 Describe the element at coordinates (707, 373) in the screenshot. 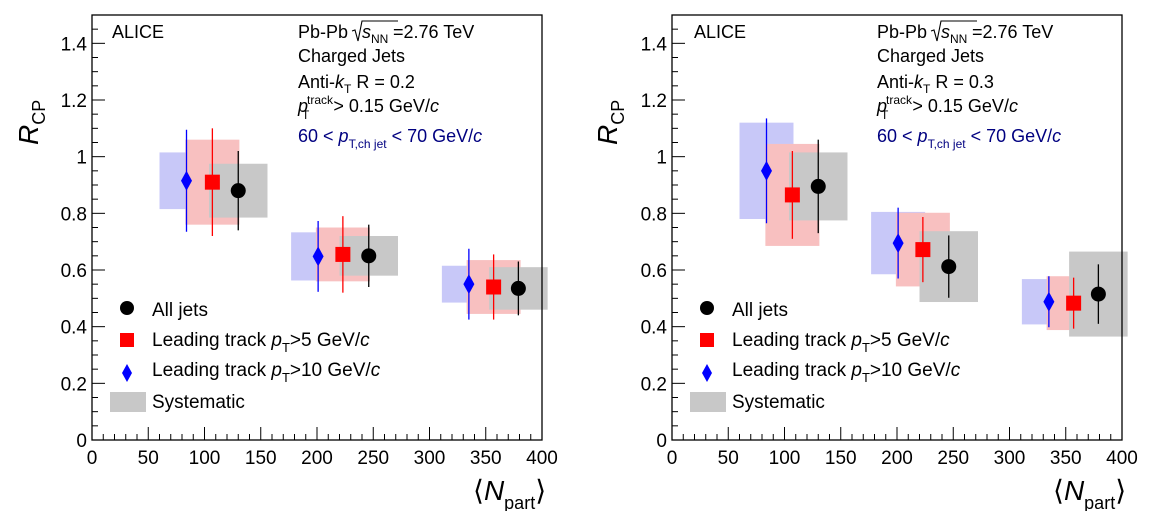

I see `right-legend-lt10-marker` at that location.